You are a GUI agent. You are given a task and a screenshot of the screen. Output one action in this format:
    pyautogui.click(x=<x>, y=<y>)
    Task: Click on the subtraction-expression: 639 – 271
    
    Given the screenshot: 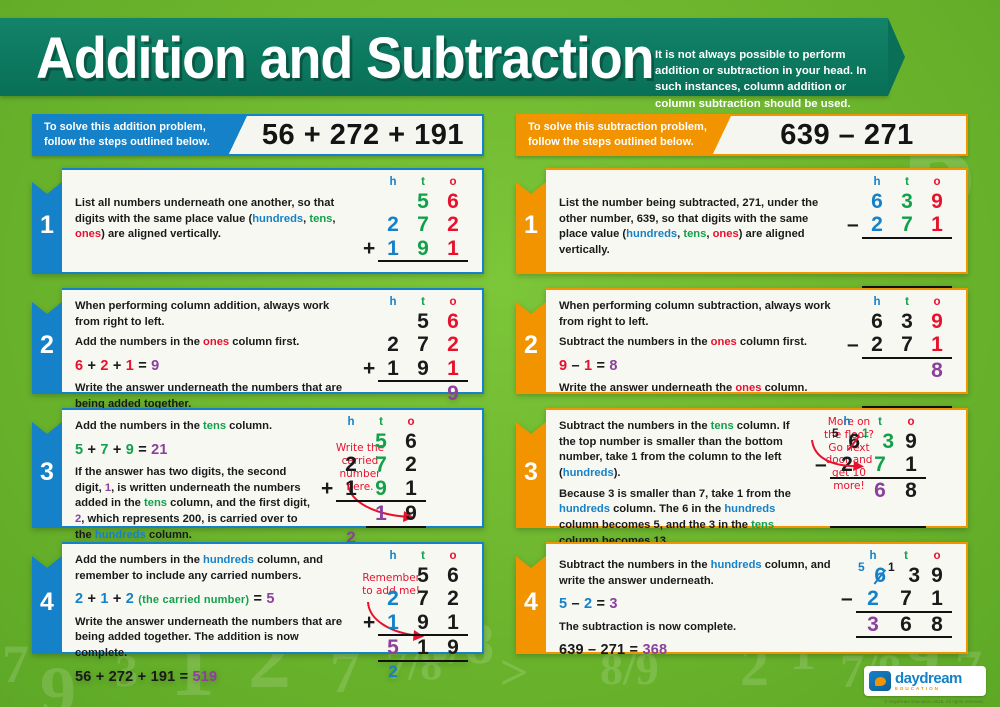 What is the action you would take?
    pyautogui.click(x=840, y=135)
    